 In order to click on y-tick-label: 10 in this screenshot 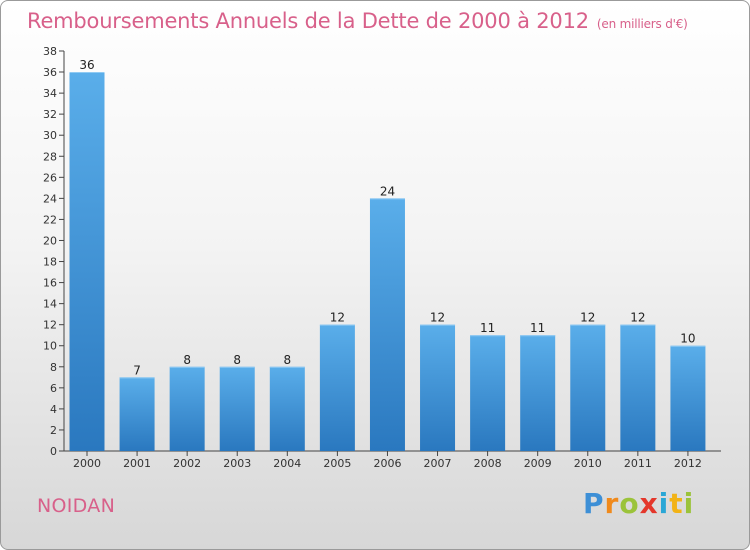, I will do `click(50, 346)`.